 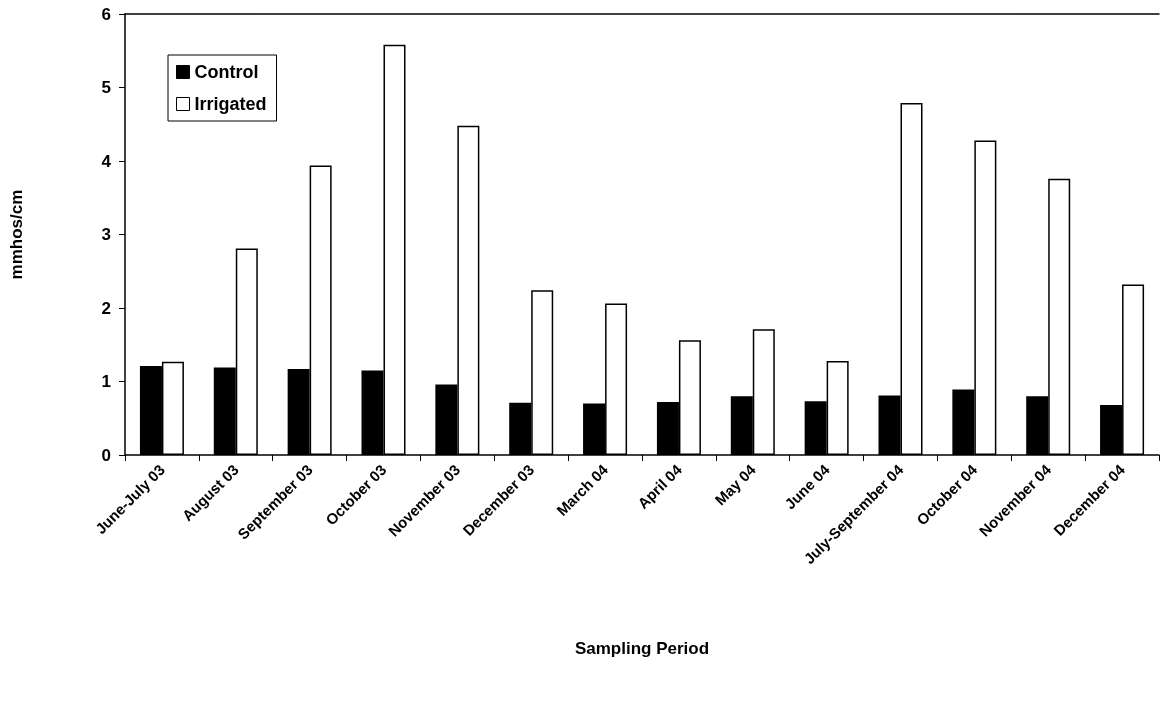 I want to click on x-tick-label: May 04, so click(x=735, y=484).